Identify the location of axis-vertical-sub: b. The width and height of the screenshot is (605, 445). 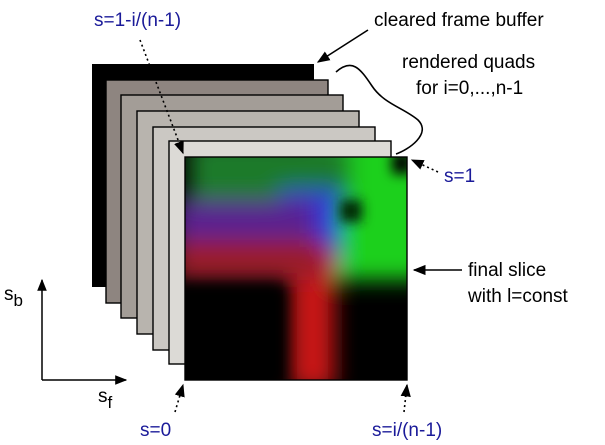
(18, 300).